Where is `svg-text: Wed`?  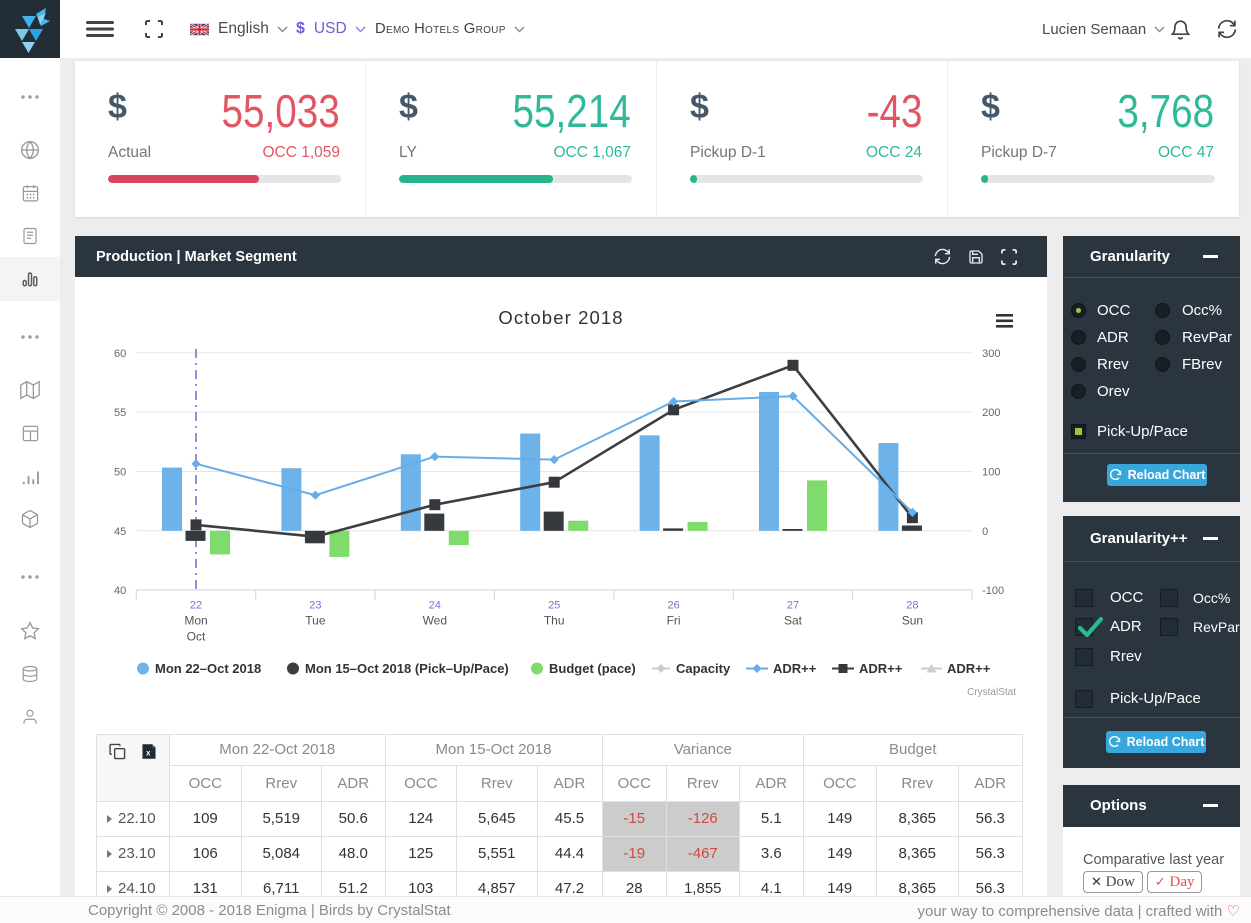
svg-text: Wed is located at coordinates (435, 621).